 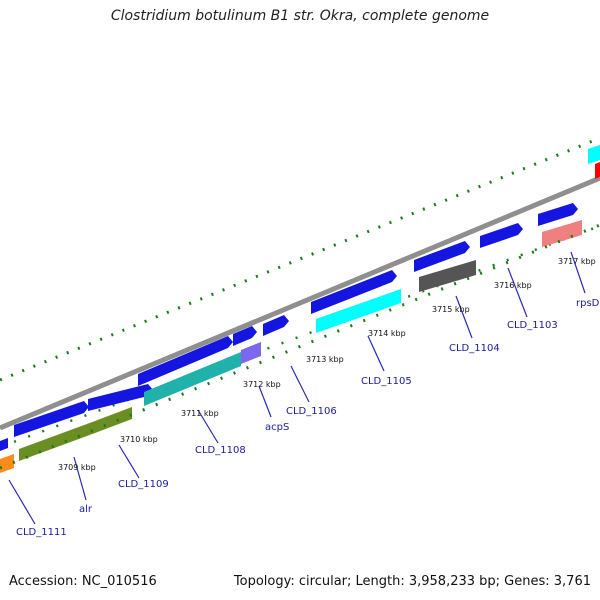 What do you see at coordinates (277, 427) in the screenshot?
I see `gene-label-acps: acpS` at bounding box center [277, 427].